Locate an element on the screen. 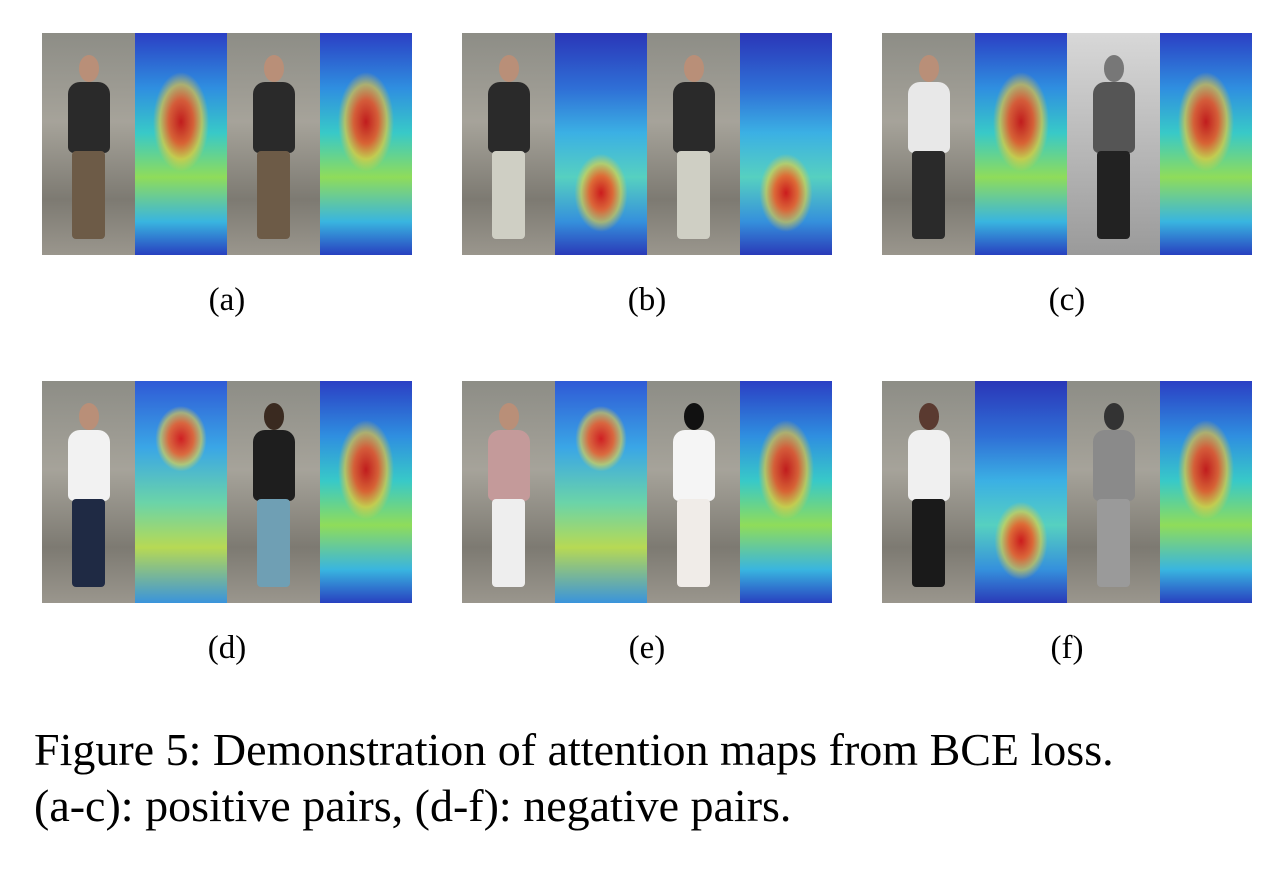 This screenshot has width=1282, height=883. panel-c is located at coordinates (1067, 144).